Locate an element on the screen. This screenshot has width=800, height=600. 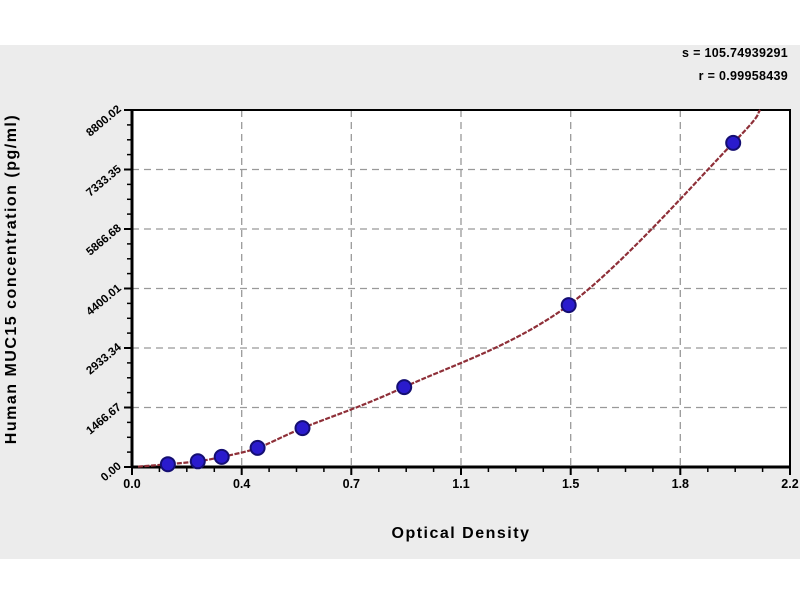
fit-annotations: s = 105.74939291 r = 0.99958439 is located at coordinates (735, 65).